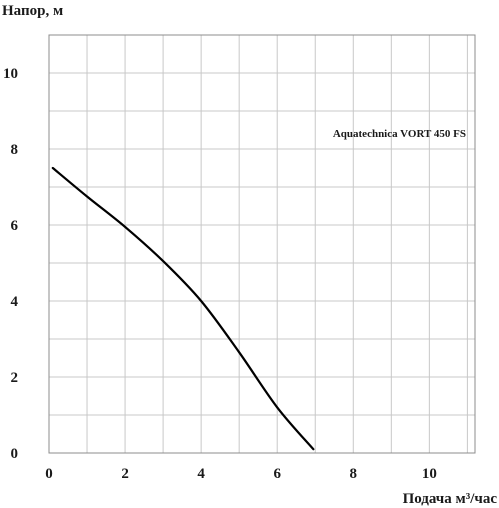  I want to click on x-tick-label: 10, so click(429, 474).